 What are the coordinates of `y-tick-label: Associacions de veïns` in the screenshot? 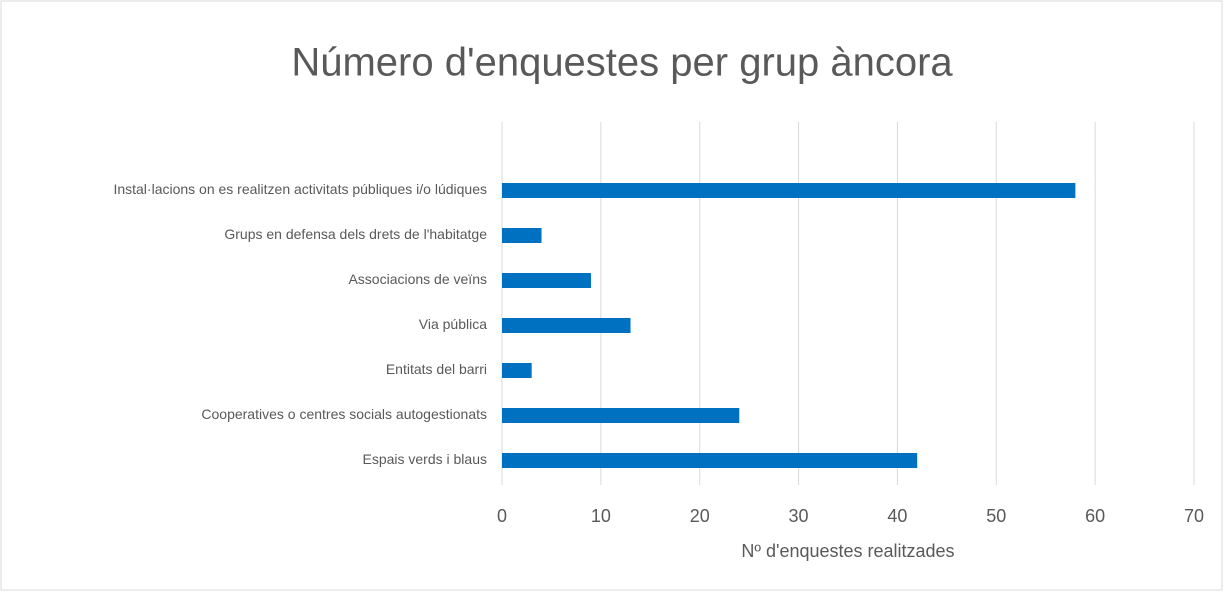 It's located at (417, 279).